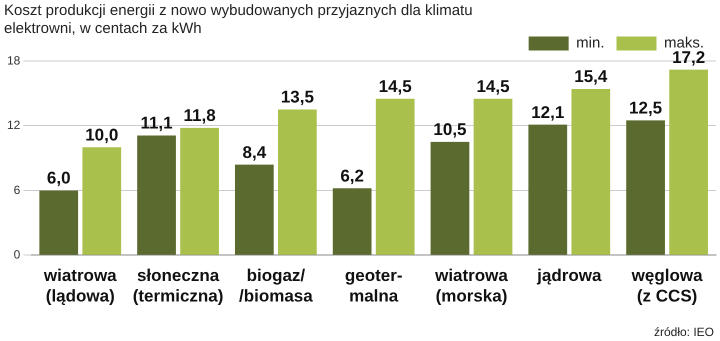 The image size is (720, 341). I want to click on data-label: 15,4, so click(591, 76).